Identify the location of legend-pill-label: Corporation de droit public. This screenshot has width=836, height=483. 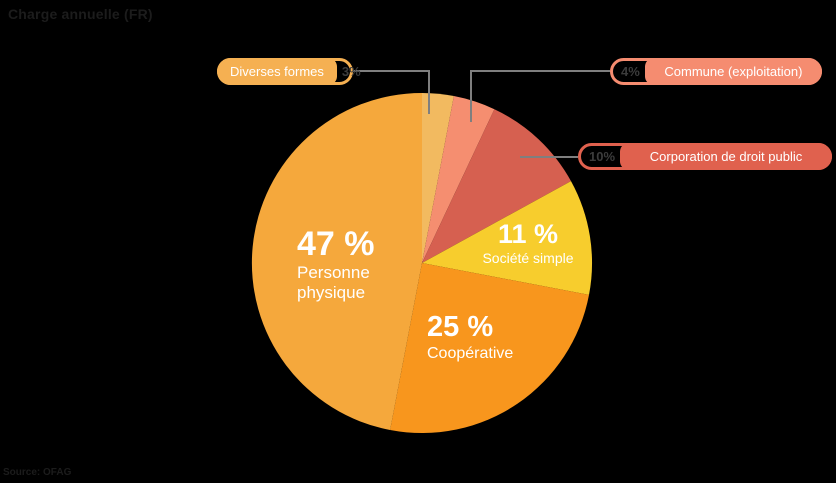
(726, 156).